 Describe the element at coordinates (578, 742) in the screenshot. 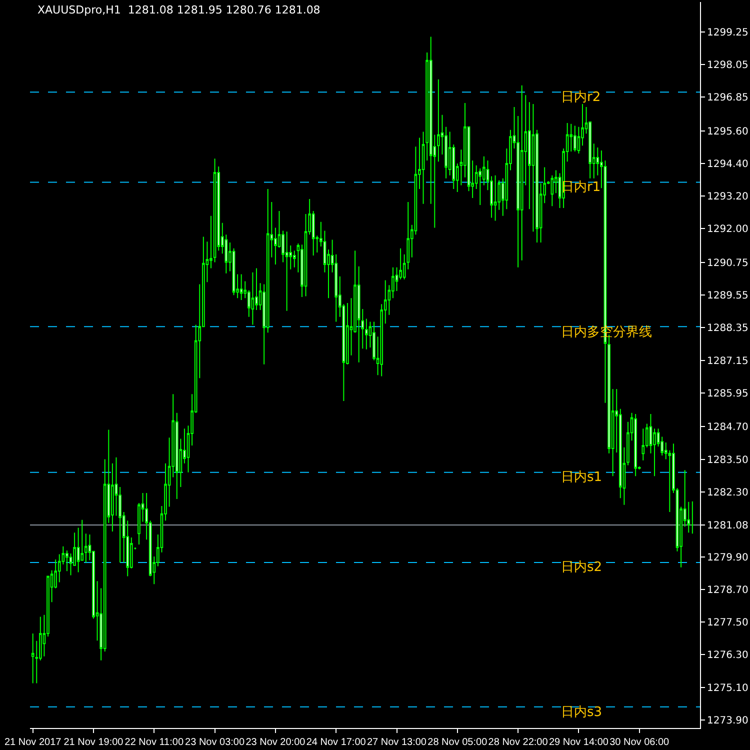

I see `x-tick-label: 29 Nov 14:00` at that location.